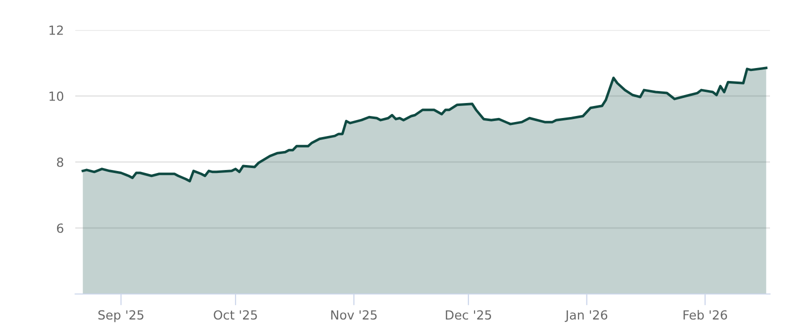 The height and width of the screenshot is (324, 800). Describe the element at coordinates (60, 228) in the screenshot. I see `y-tick-label: 6` at that location.